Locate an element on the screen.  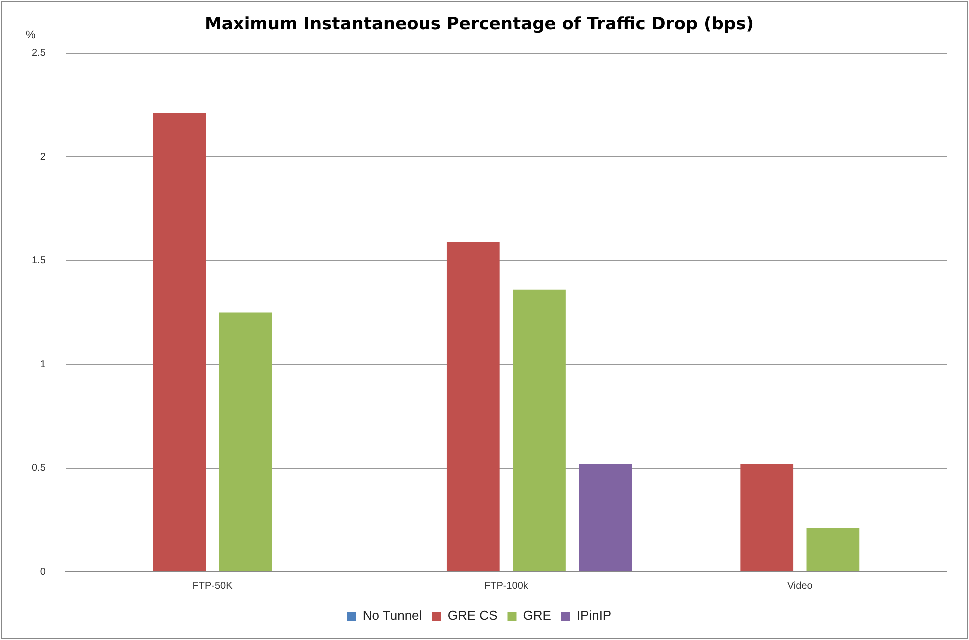
y-axis-title: % is located at coordinates (31, 35).